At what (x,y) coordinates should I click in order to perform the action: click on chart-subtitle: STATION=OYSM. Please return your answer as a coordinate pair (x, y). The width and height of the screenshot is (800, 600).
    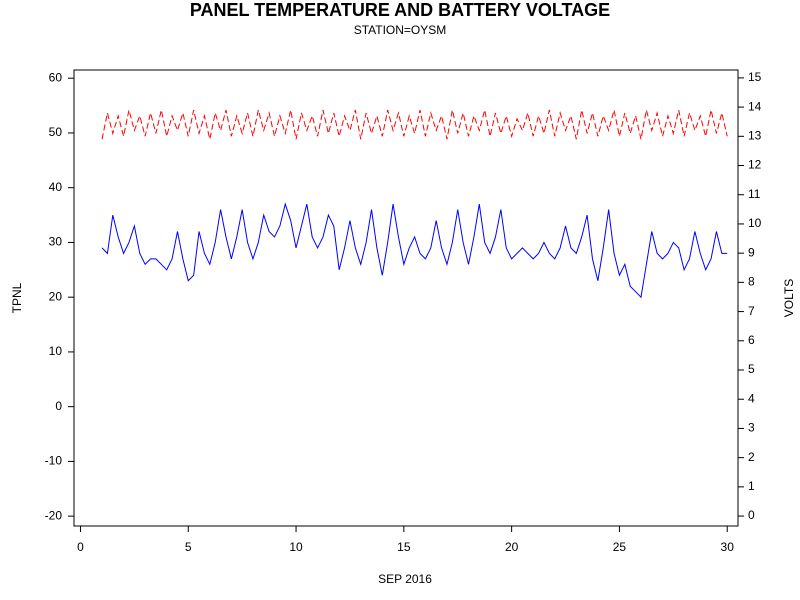
    Looking at the image, I should click on (400, 30).